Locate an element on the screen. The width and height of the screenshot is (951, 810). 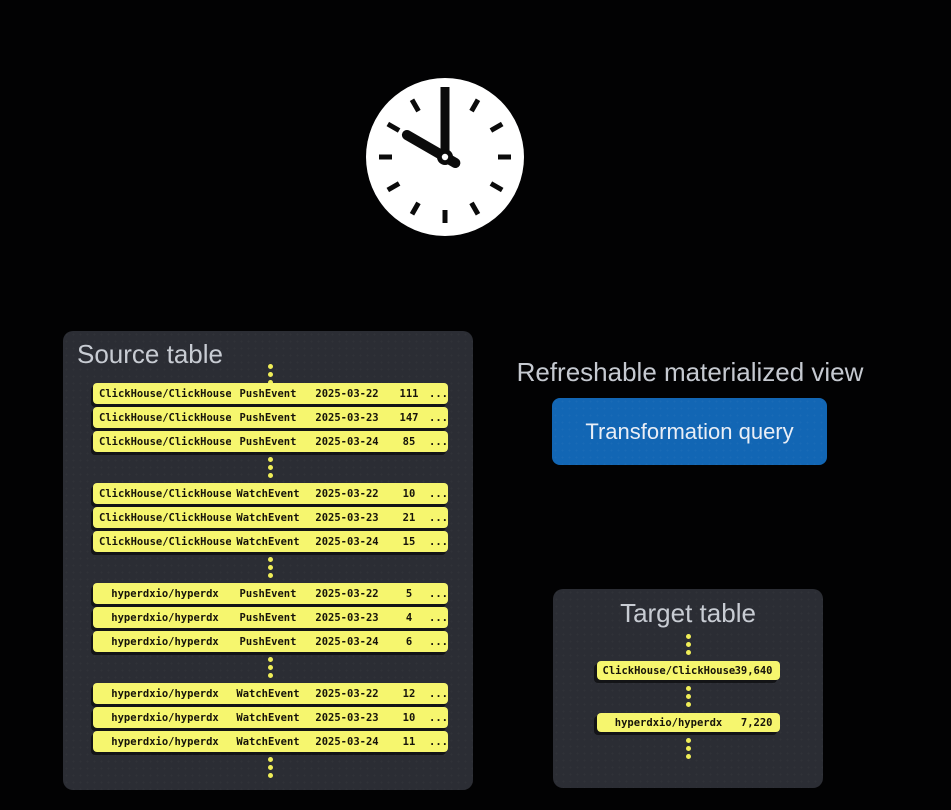
cell-count: 147 is located at coordinates (409, 417).